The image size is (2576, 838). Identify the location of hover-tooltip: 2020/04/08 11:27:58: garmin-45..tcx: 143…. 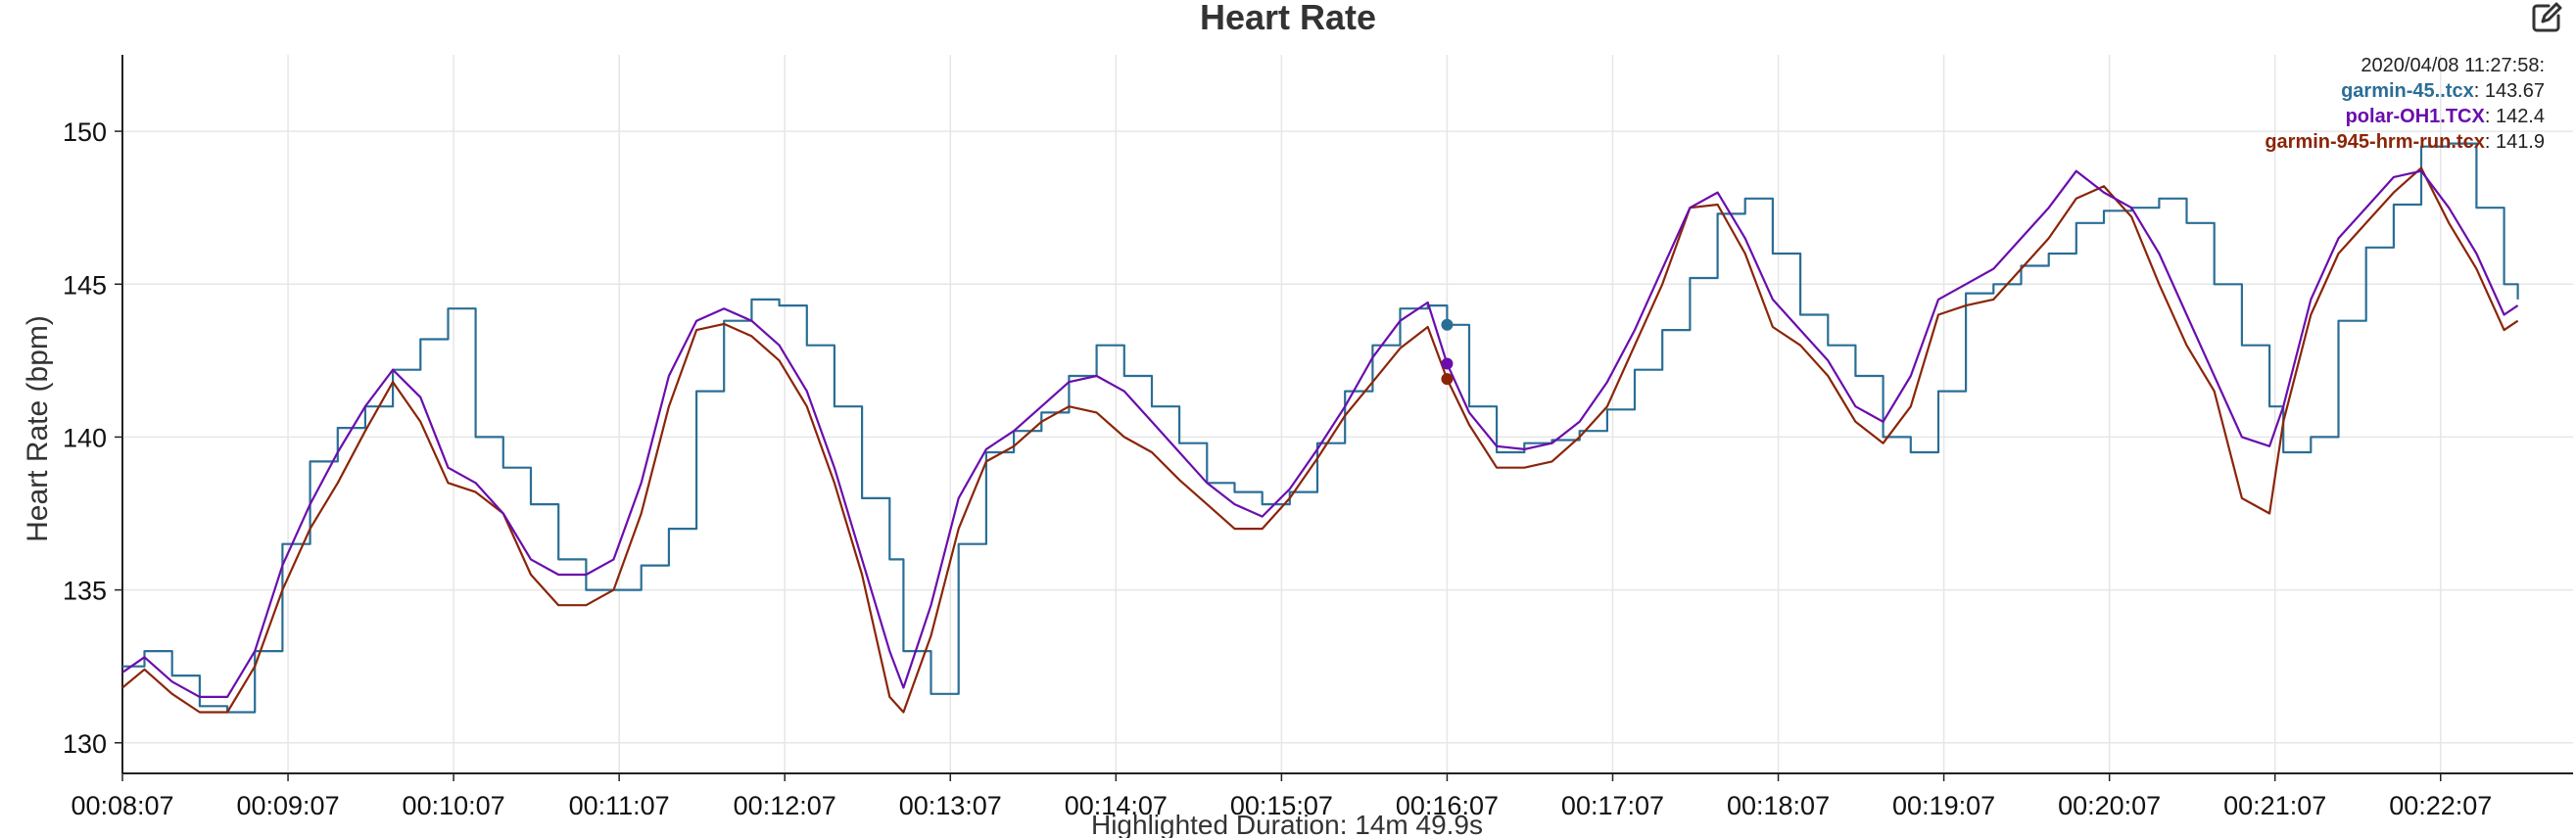
(2405, 104).